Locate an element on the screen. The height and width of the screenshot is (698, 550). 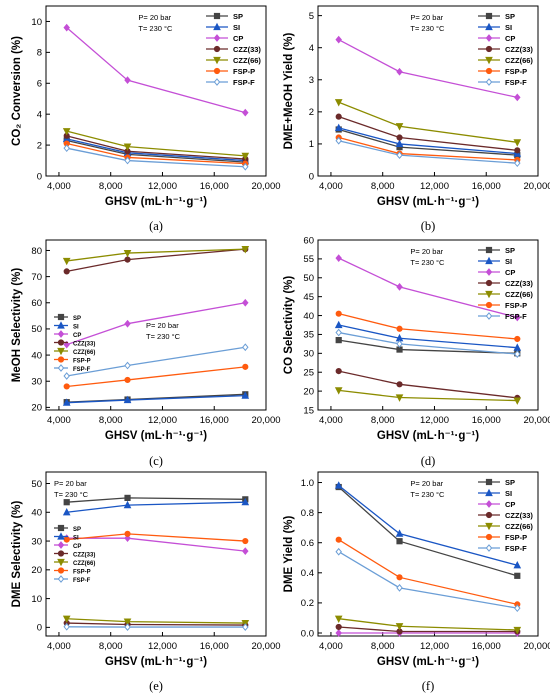
y-tick-label: 60 is located at coordinates (308, 240).